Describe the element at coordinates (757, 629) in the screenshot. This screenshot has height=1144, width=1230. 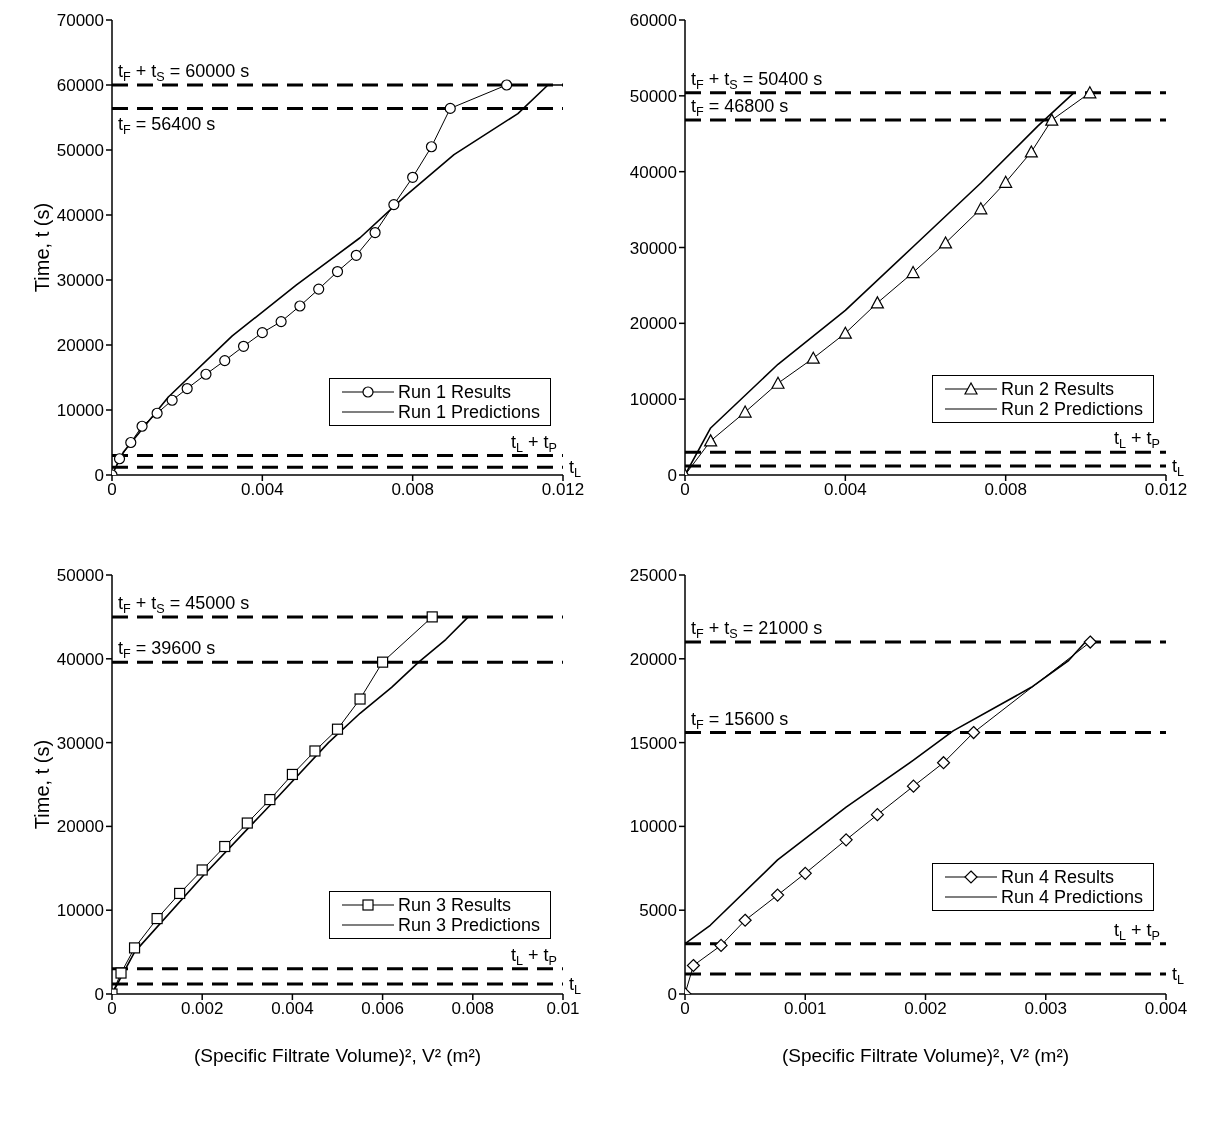
I see `ref-line-label: t$_{F}$ + t$_{S}$ = 21000 s` at that location.